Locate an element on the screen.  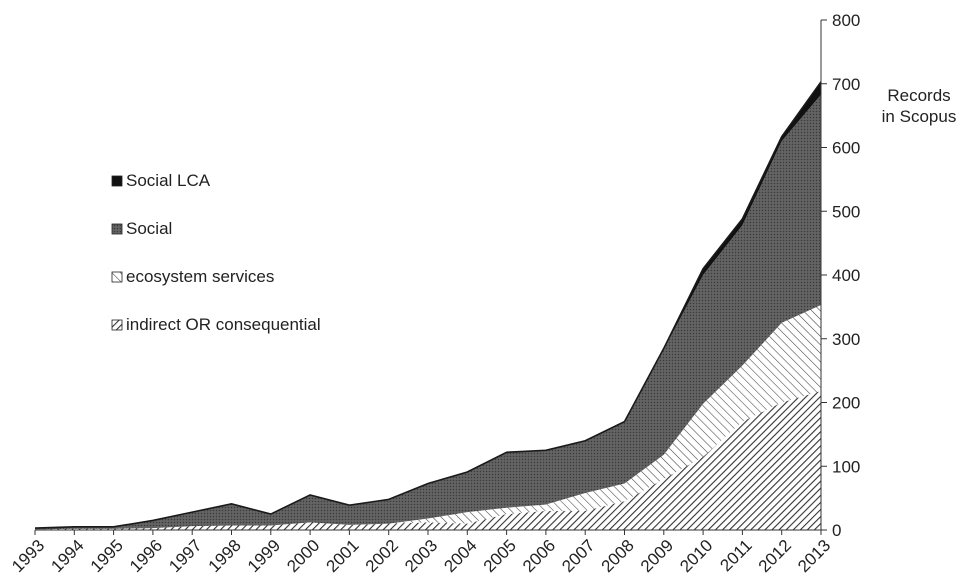
x-tick-label: 2006 is located at coordinates (539, 556).